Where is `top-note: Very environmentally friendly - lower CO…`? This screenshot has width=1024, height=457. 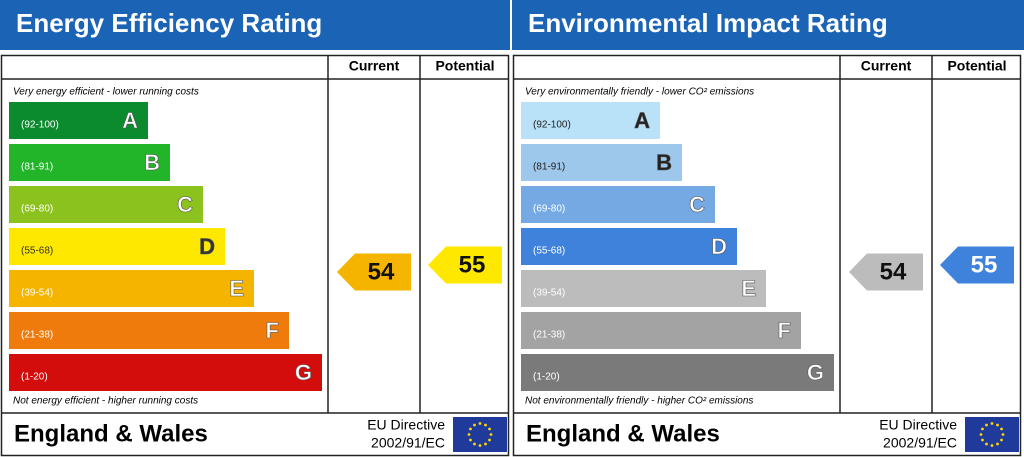 top-note: Very environmentally friendly - lower CO… is located at coordinates (639, 92).